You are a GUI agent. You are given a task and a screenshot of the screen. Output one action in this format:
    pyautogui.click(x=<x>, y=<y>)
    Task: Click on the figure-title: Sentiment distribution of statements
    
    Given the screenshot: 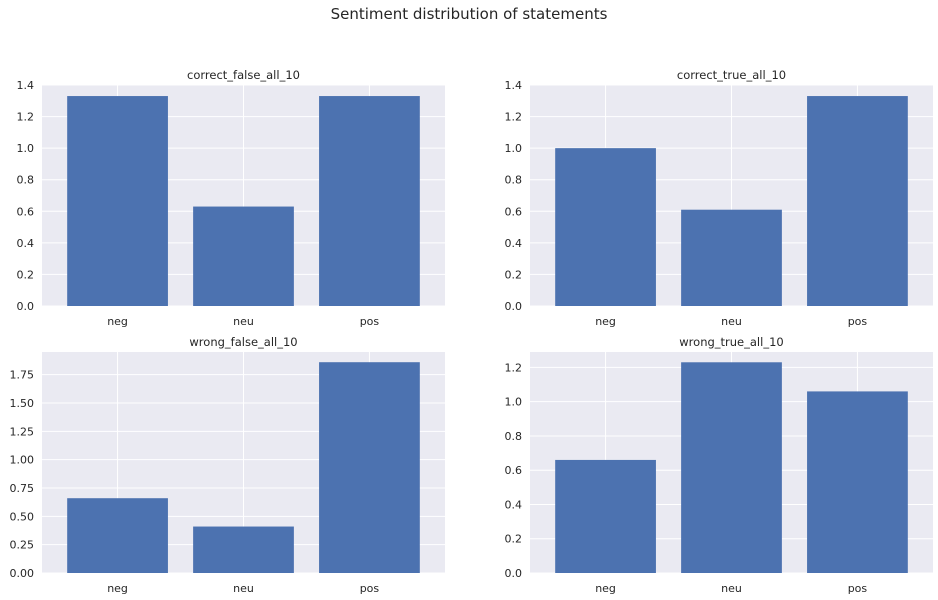 What is the action you would take?
    pyautogui.click(x=469, y=14)
    